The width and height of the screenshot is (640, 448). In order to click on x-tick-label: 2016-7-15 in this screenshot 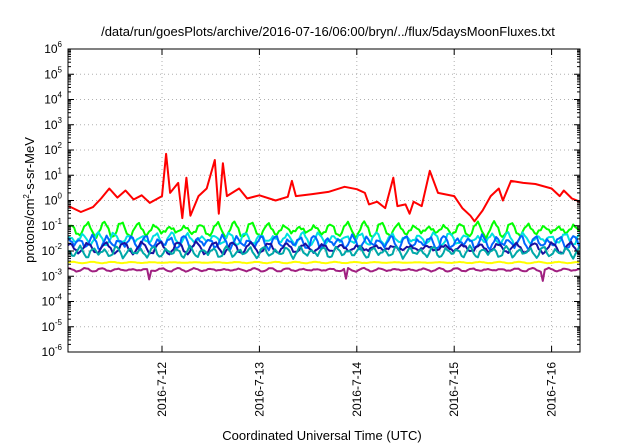, I will do `click(454, 389)`.